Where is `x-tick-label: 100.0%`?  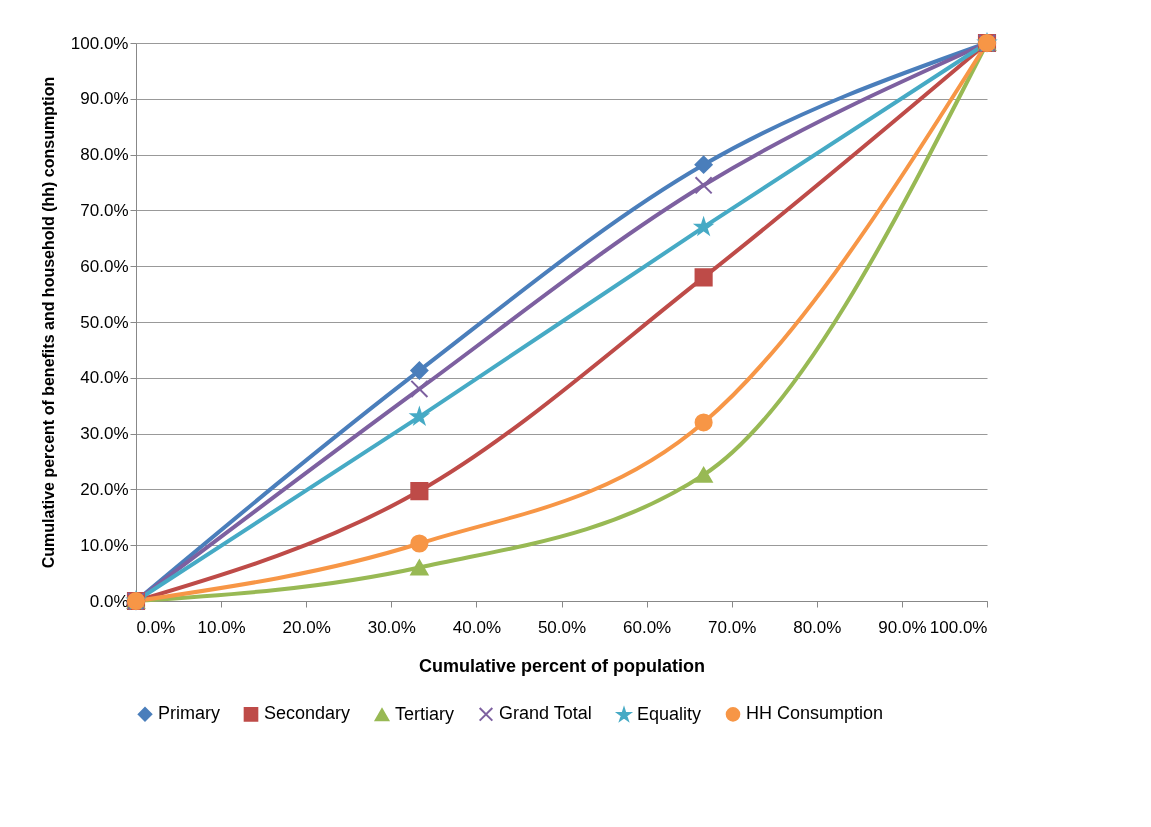 x-tick-label: 100.0% is located at coordinates (958, 627).